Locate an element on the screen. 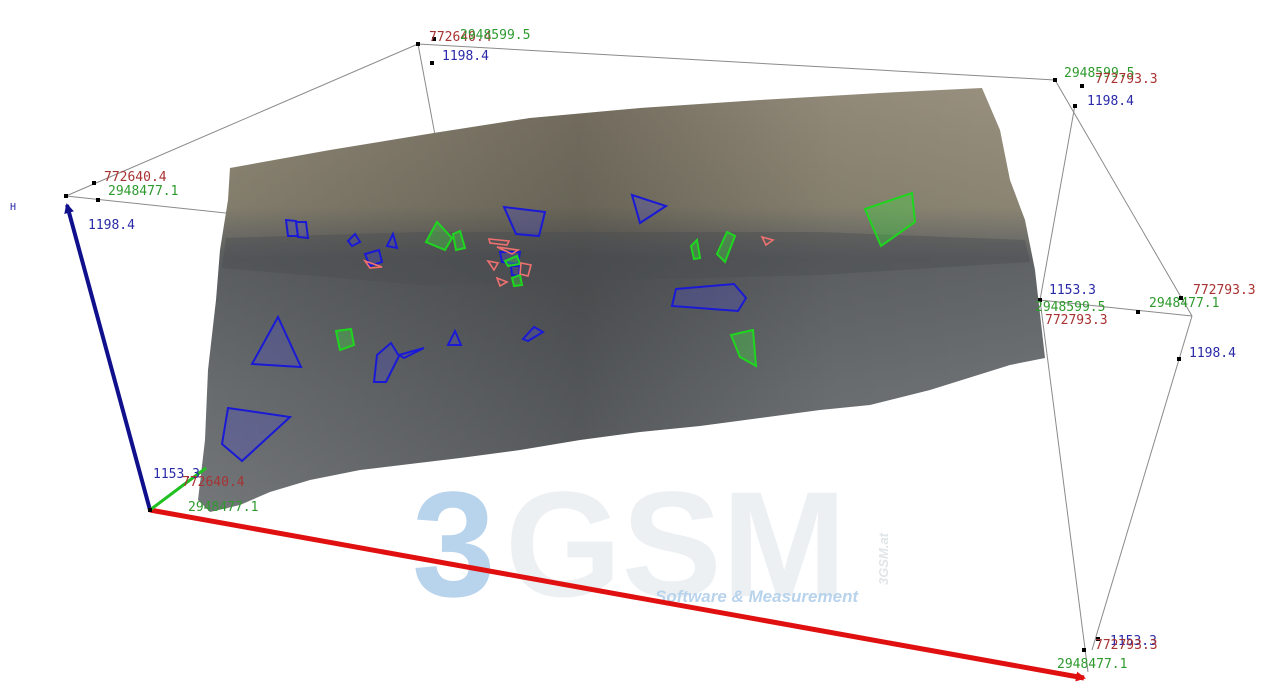 The width and height of the screenshot is (1280, 699). corner-label-front-top-left: 772640.4 2948477.1 1198.4 is located at coordinates (133, 201).